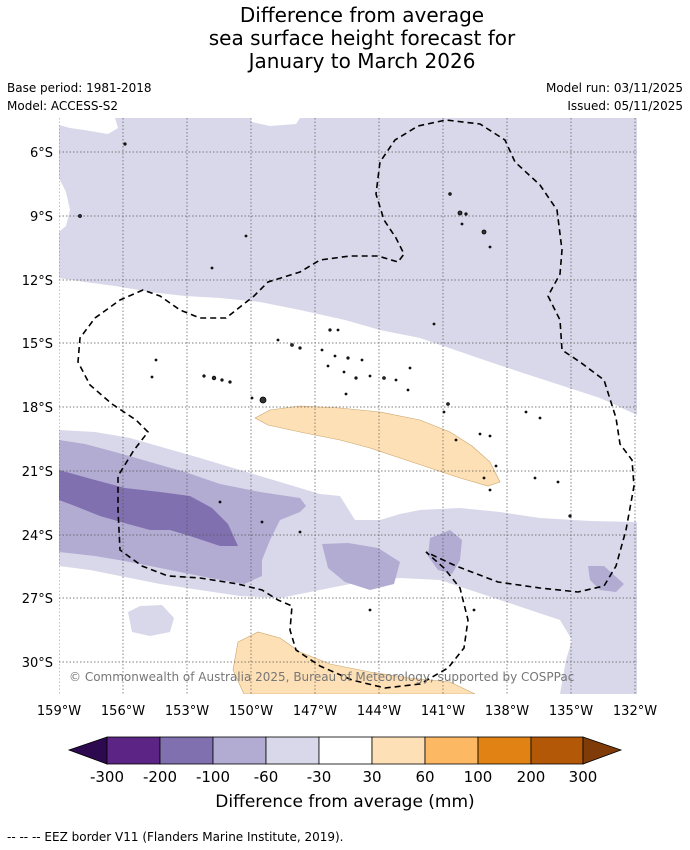 This screenshot has width=690, height=850. What do you see at coordinates (345, 802) in the screenshot?
I see `colorbar-label: Difference from average (mm)` at bounding box center [345, 802].